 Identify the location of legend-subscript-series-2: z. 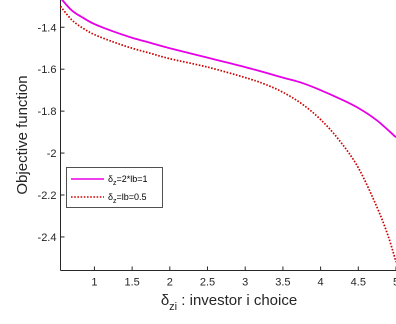
(115, 201).